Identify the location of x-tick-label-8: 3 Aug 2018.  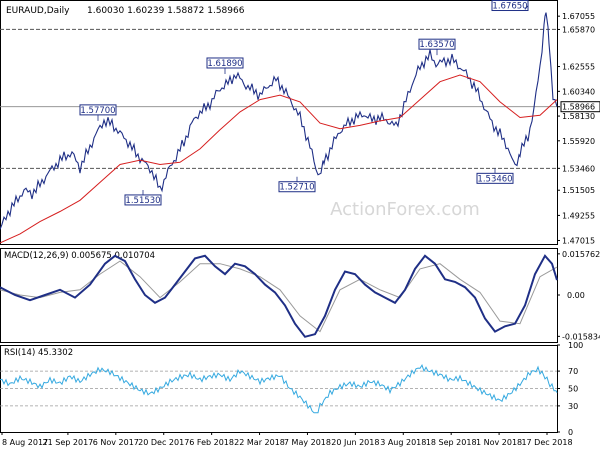
(403, 442).